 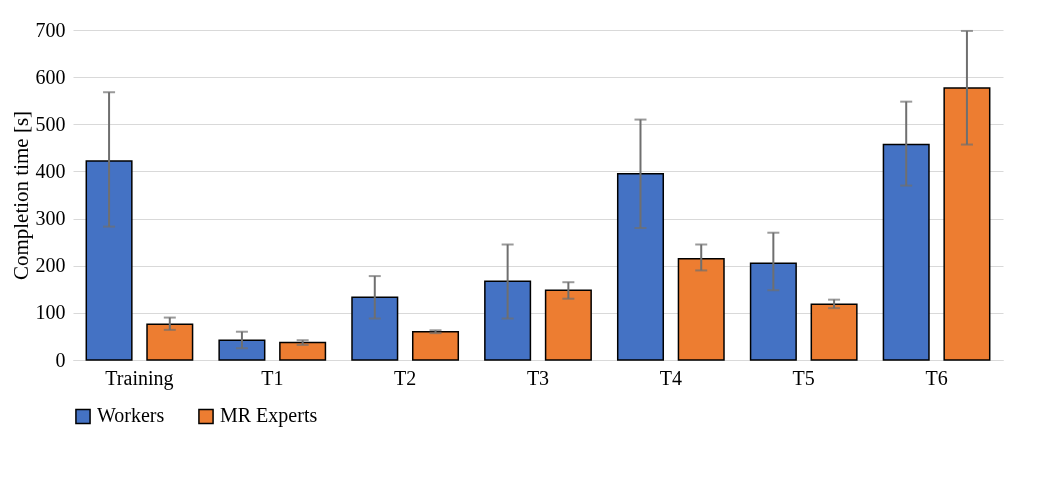 What do you see at coordinates (50, 170) in the screenshot?
I see `y-tick-label: 400` at bounding box center [50, 170].